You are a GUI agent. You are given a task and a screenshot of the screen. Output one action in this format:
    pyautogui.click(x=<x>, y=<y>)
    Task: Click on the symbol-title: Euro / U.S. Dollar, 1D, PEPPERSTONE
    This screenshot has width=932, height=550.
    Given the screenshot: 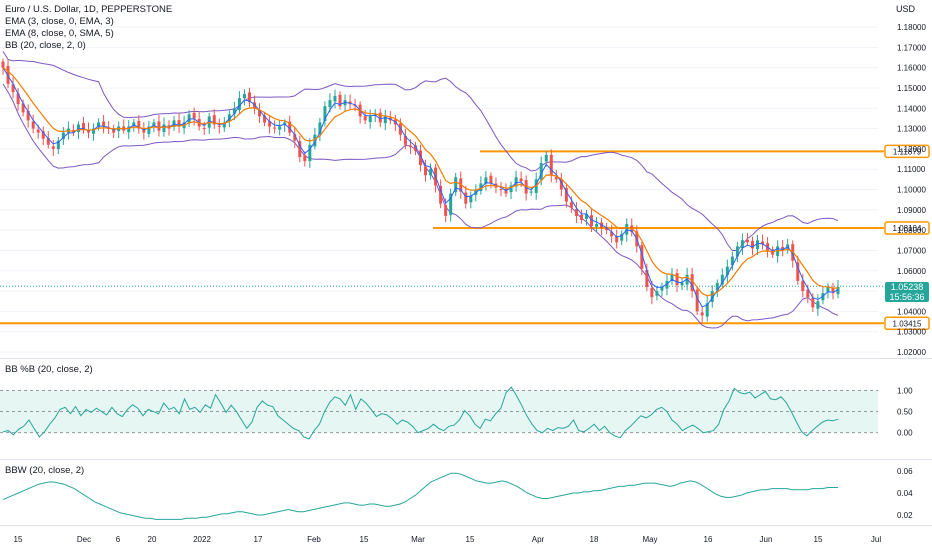 What is the action you would take?
    pyautogui.click(x=89, y=9)
    